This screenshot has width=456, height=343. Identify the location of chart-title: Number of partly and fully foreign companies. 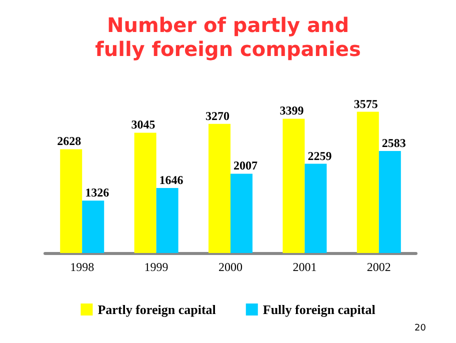
(228, 37).